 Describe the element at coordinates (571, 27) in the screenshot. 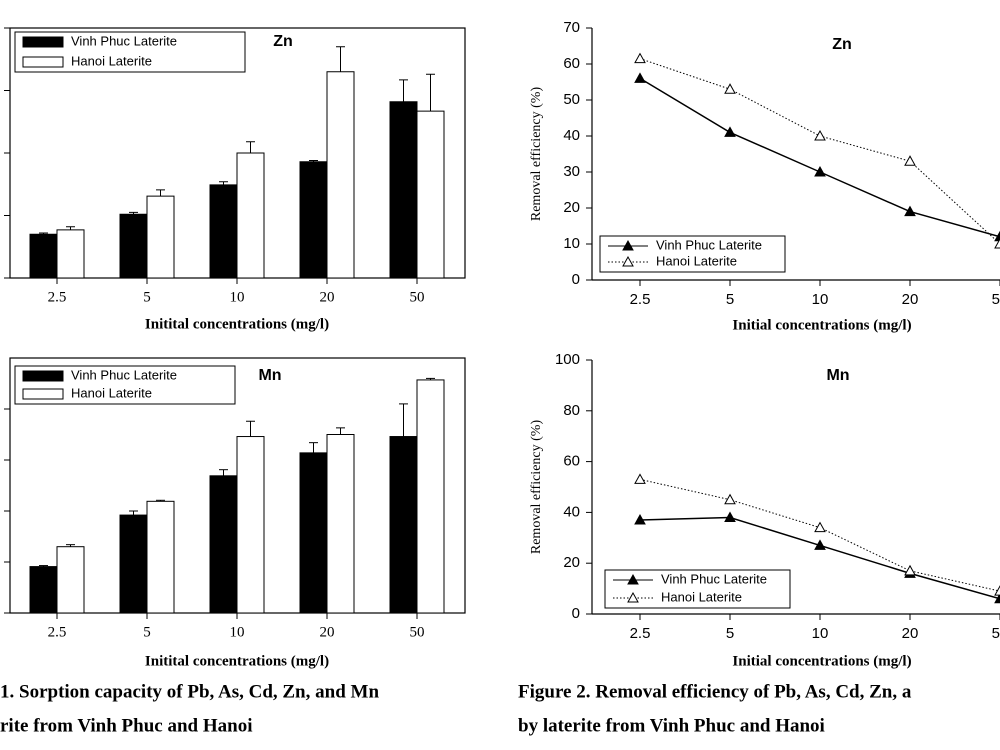

I see `y-tick-label: 70` at that location.